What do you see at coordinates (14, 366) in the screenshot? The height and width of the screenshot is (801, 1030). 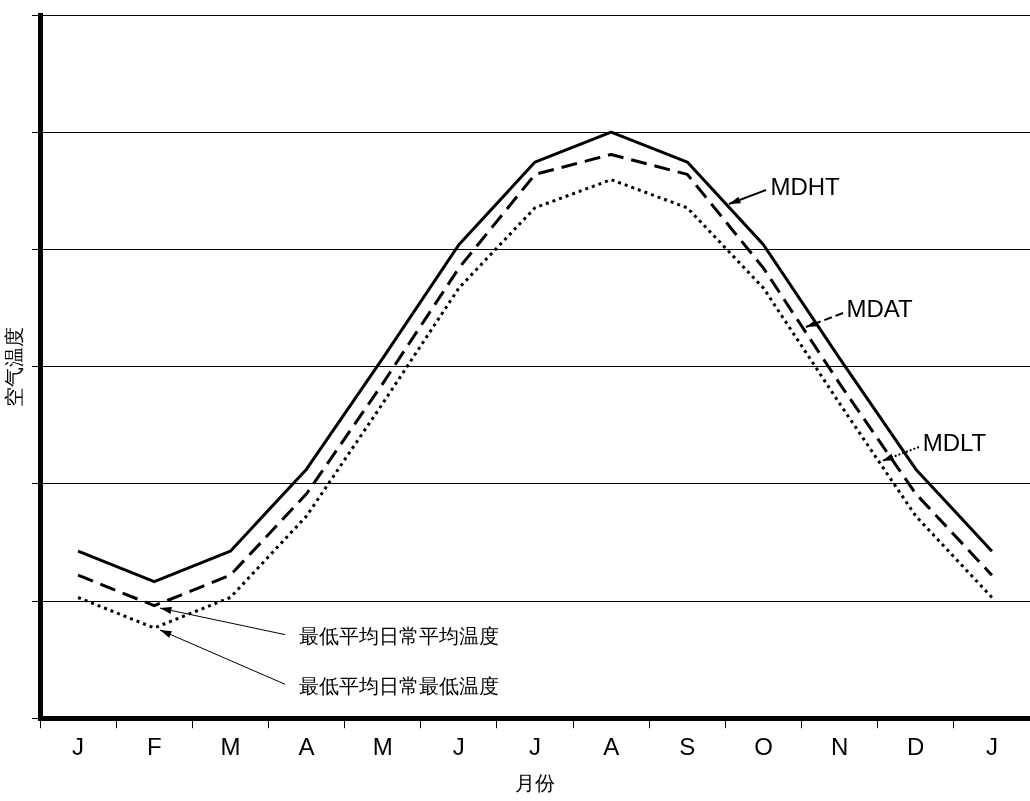 I see `y-axis-title: 空气温度` at bounding box center [14, 366].